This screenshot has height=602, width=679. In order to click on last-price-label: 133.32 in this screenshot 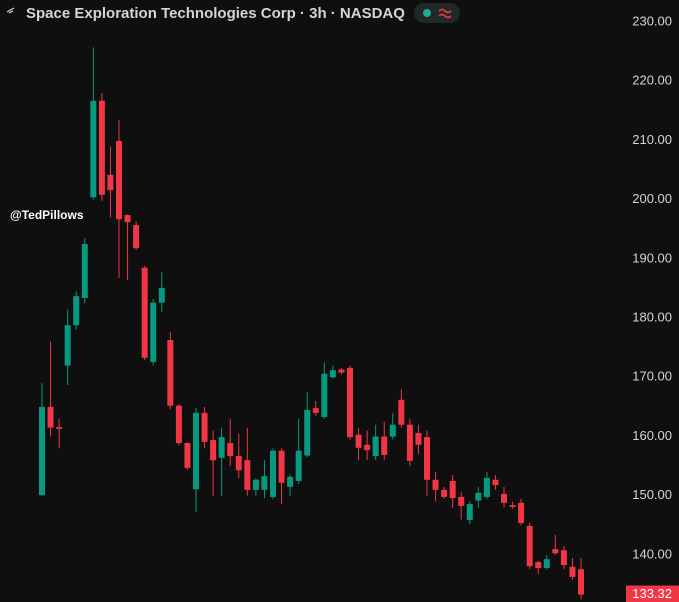, I will do `click(652, 593)`.